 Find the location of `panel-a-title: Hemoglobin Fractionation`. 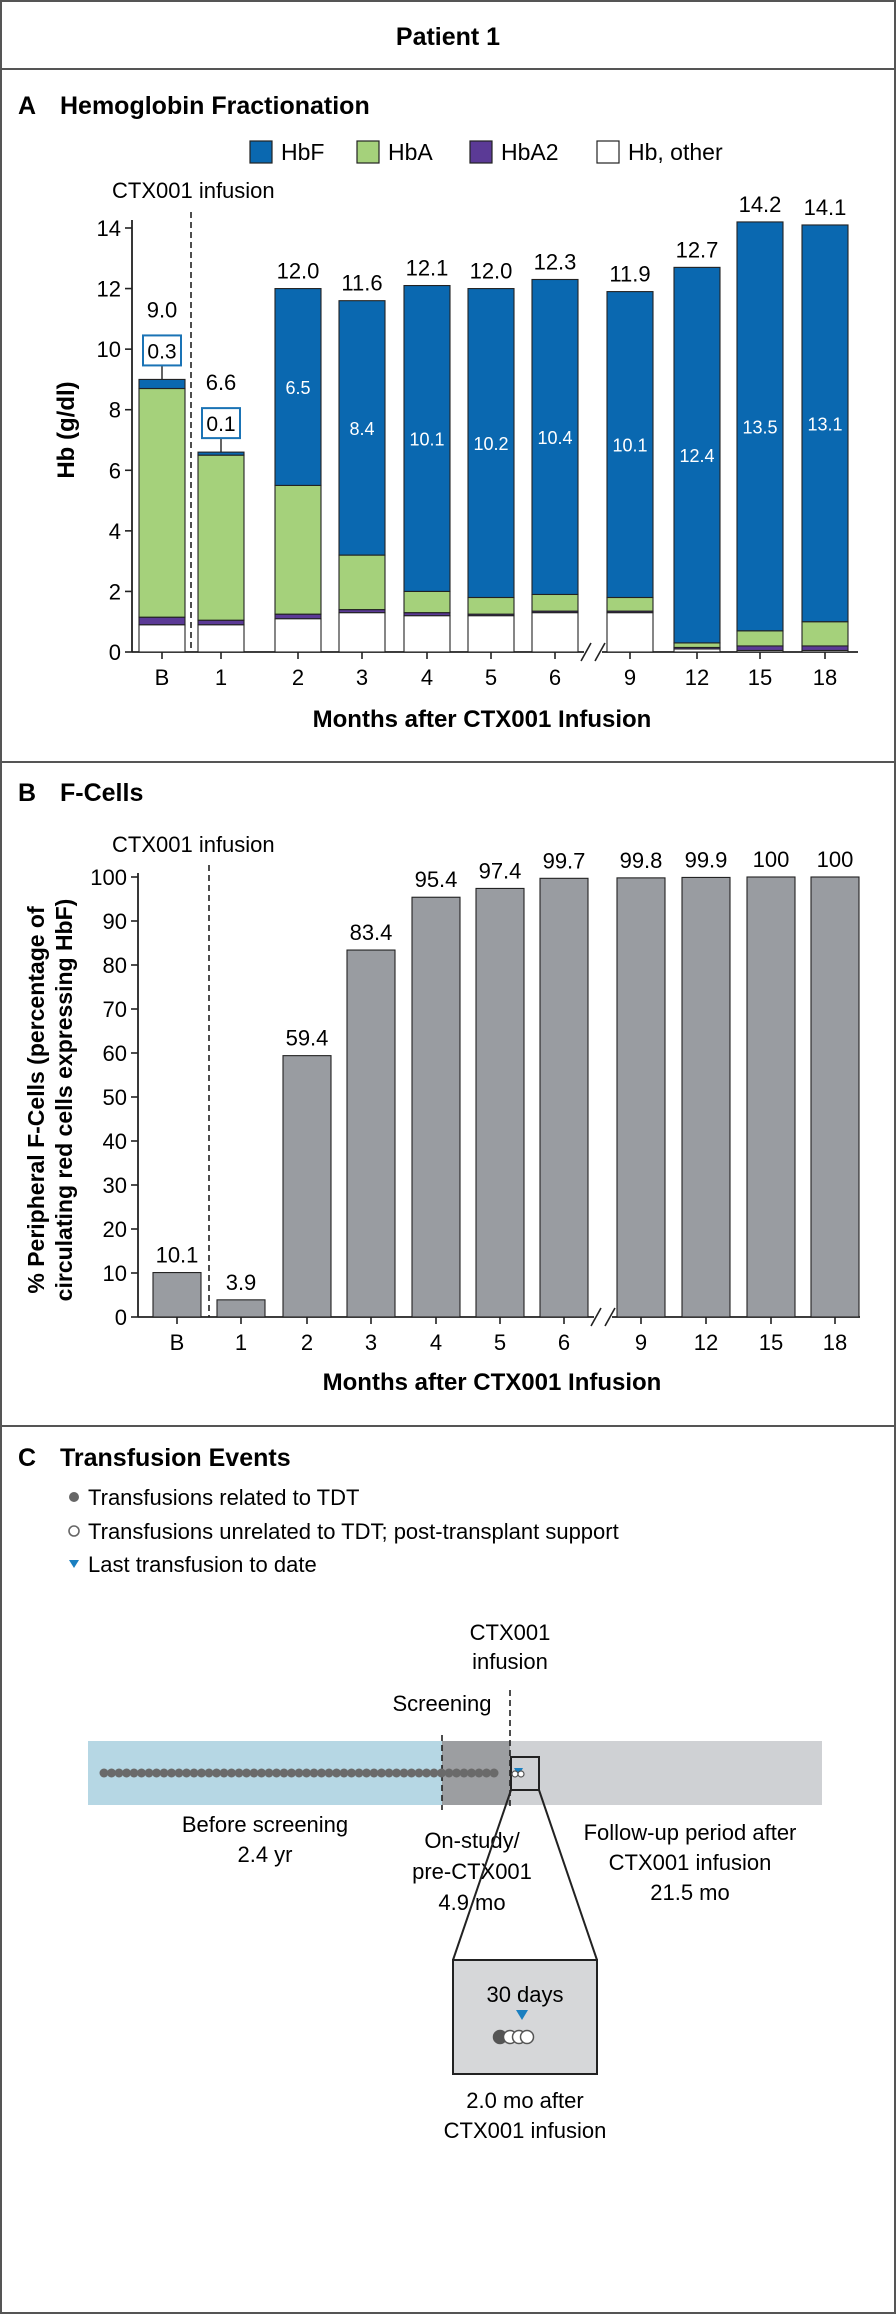

panel-a-title: Hemoglobin Fractionation is located at coordinates (215, 106).